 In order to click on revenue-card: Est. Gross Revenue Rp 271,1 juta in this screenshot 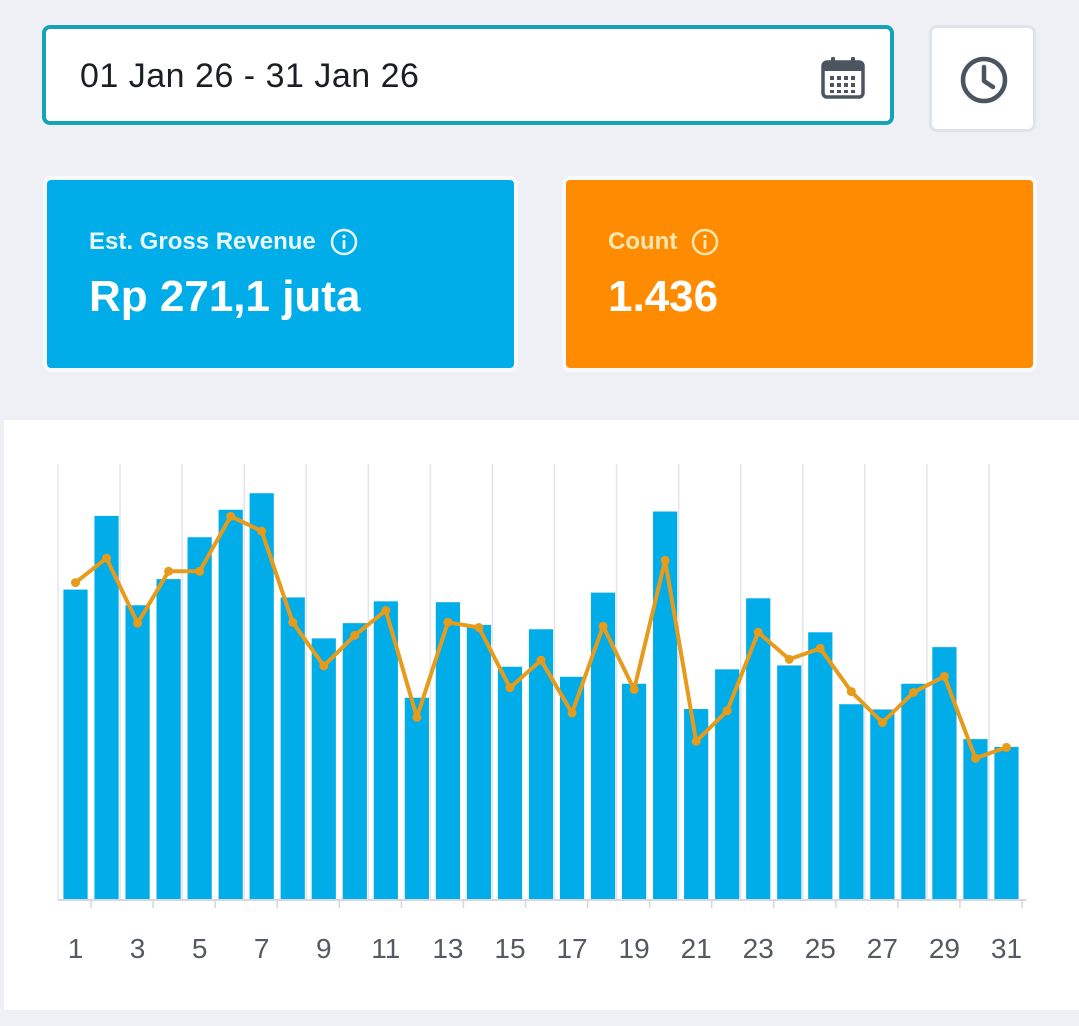, I will do `click(280, 274)`.